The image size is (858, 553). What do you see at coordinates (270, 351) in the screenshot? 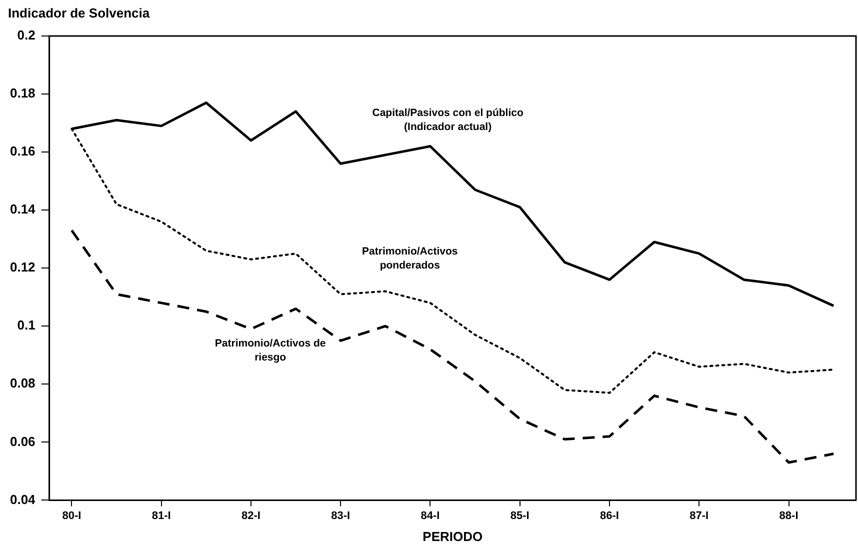
I see `series-label: Patrimonio/Activos de riesgo` at bounding box center [270, 351].